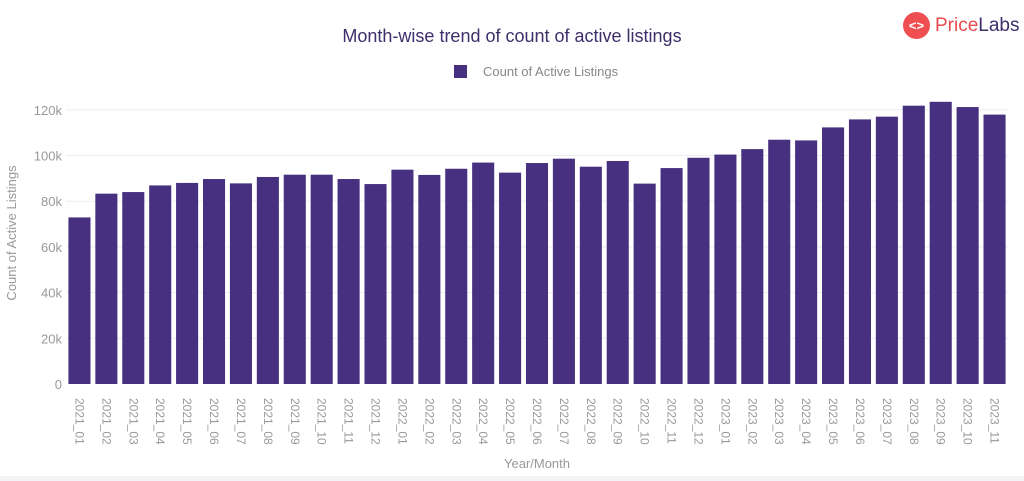 The height and width of the screenshot is (481, 1024). I want to click on x-tick-label: 2022_09, so click(618, 421).